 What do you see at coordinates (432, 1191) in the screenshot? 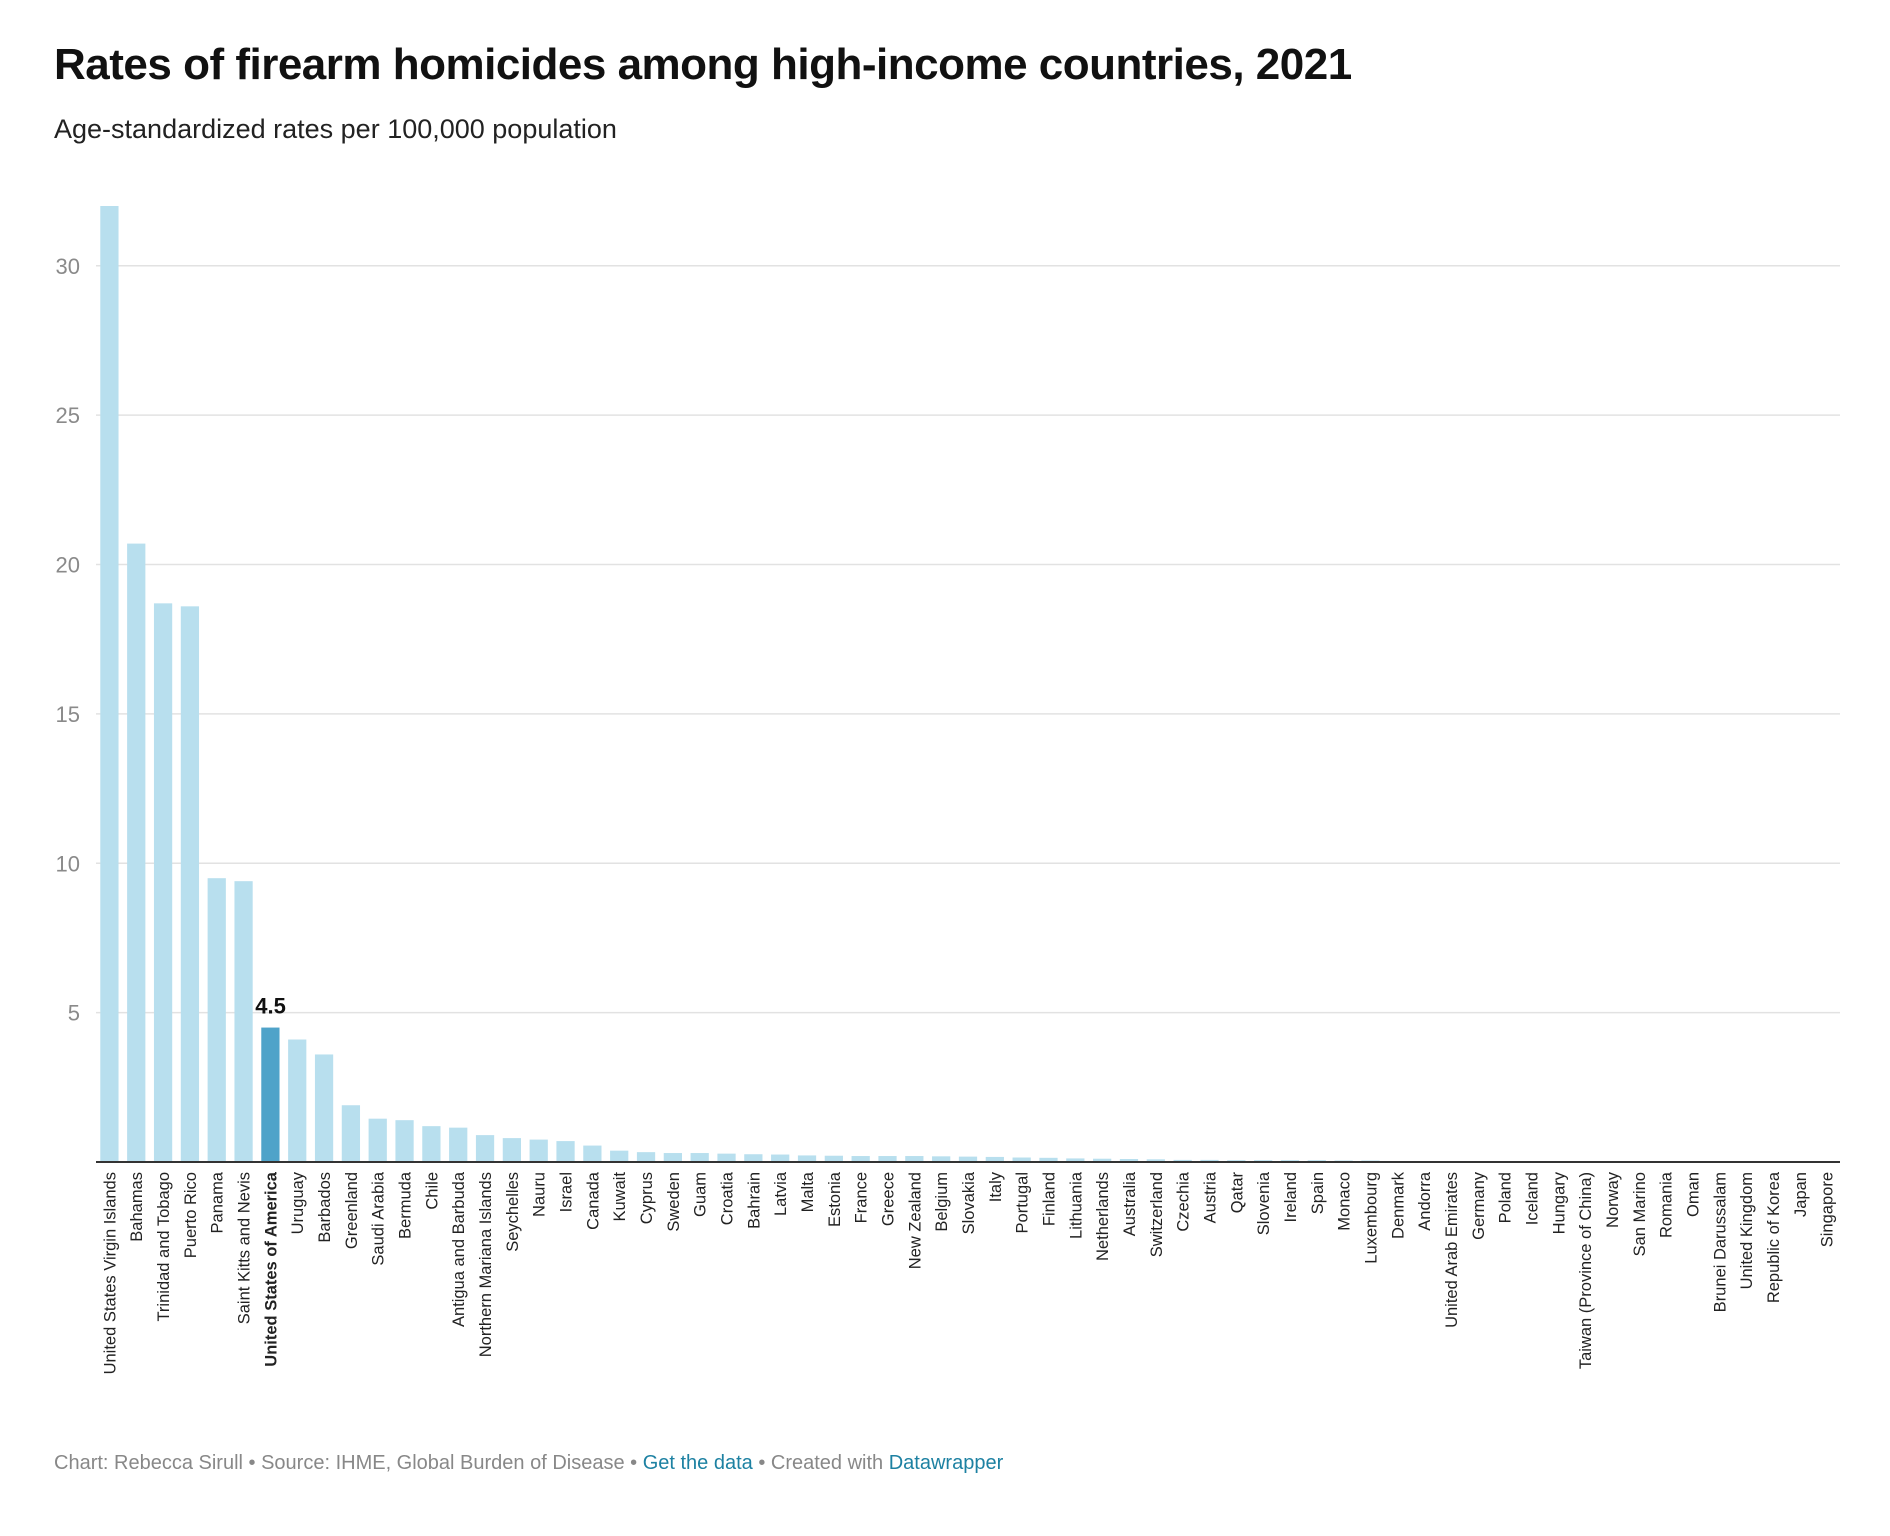
I see `x-tick-label: Chile` at bounding box center [432, 1191].